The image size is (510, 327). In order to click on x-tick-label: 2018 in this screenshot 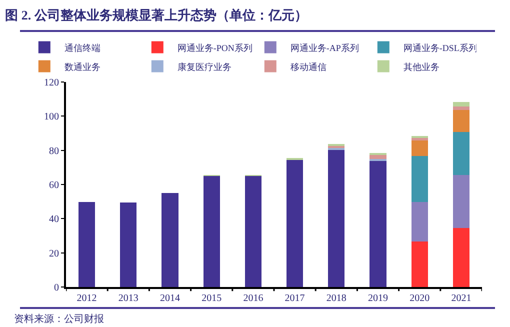, I will do `click(336, 298)`.